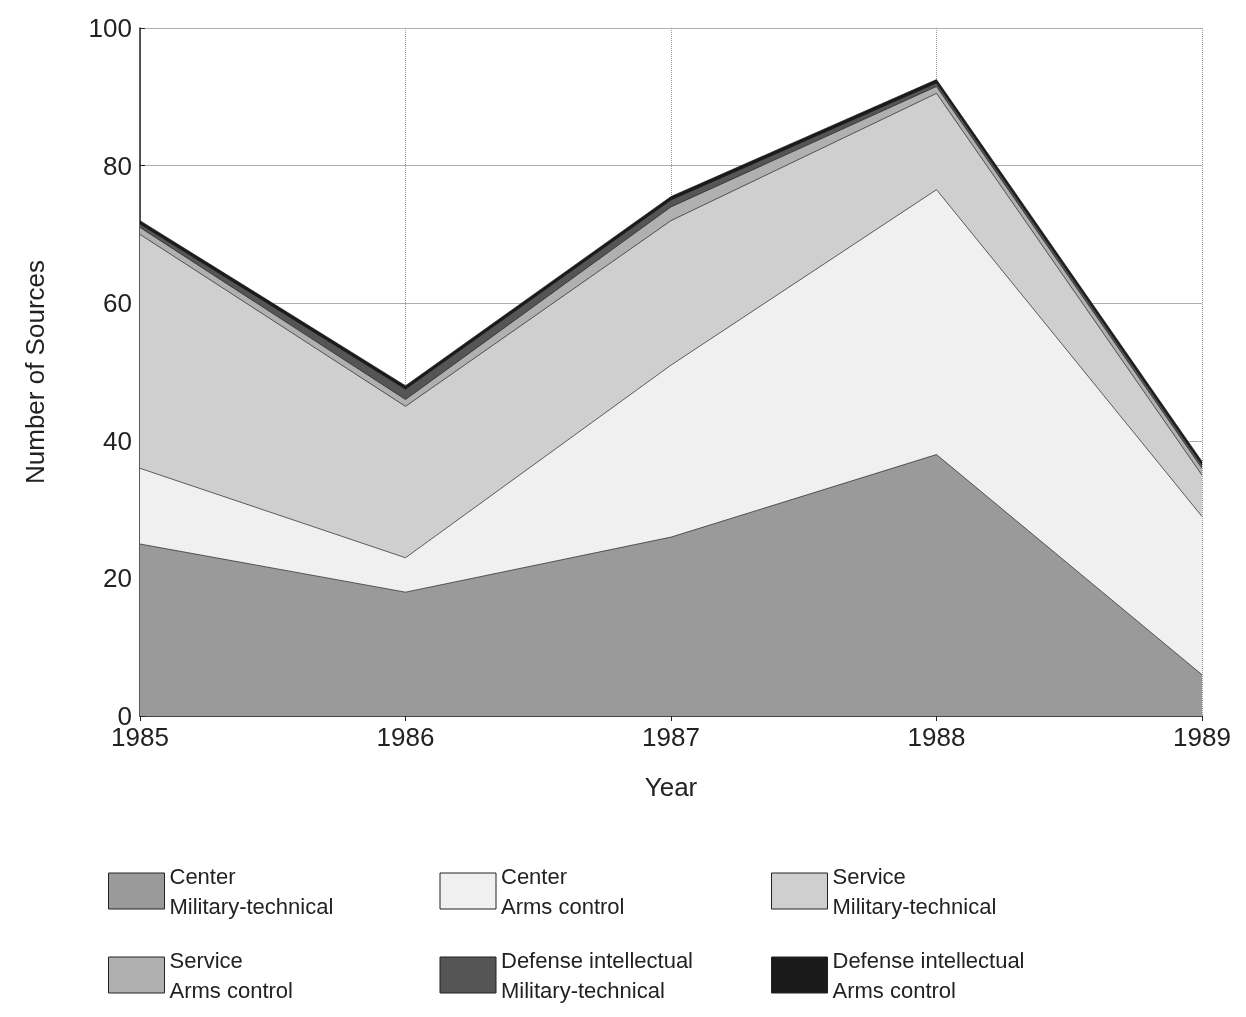  I want to click on y-tick-label: 20, so click(117, 578).